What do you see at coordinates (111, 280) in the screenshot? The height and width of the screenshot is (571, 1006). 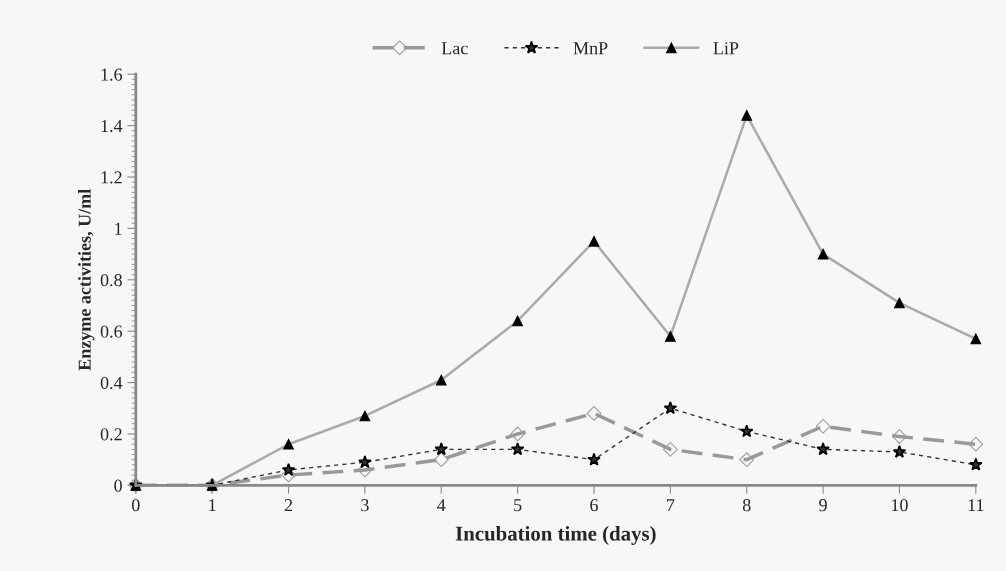 I see `y-tick-label: 0.8` at bounding box center [111, 280].